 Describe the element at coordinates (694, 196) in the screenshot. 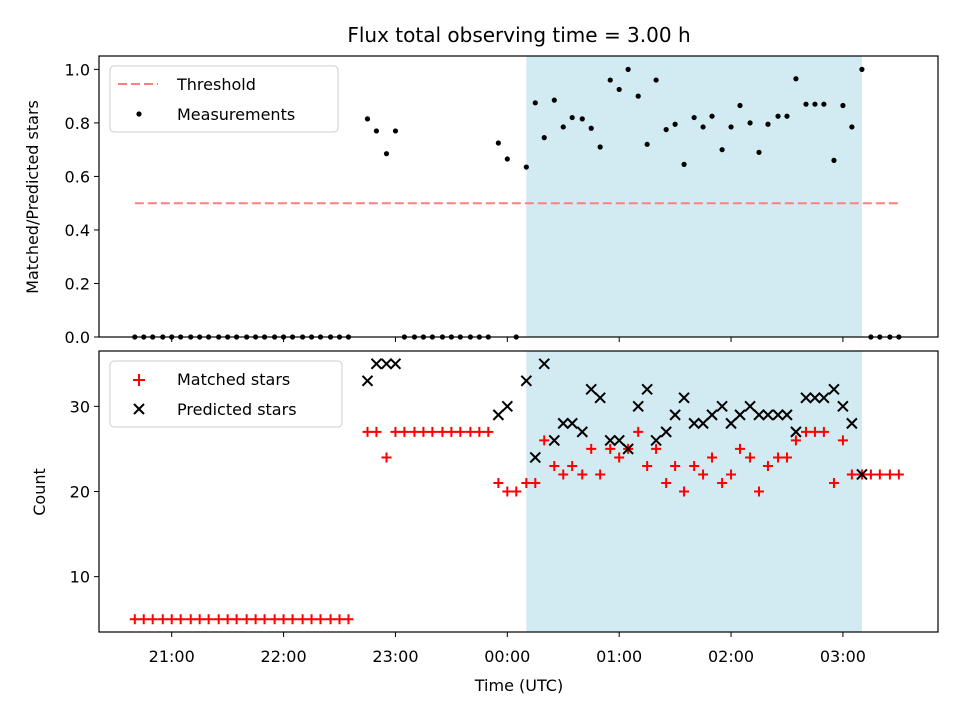

I see `top-observing-span` at that location.